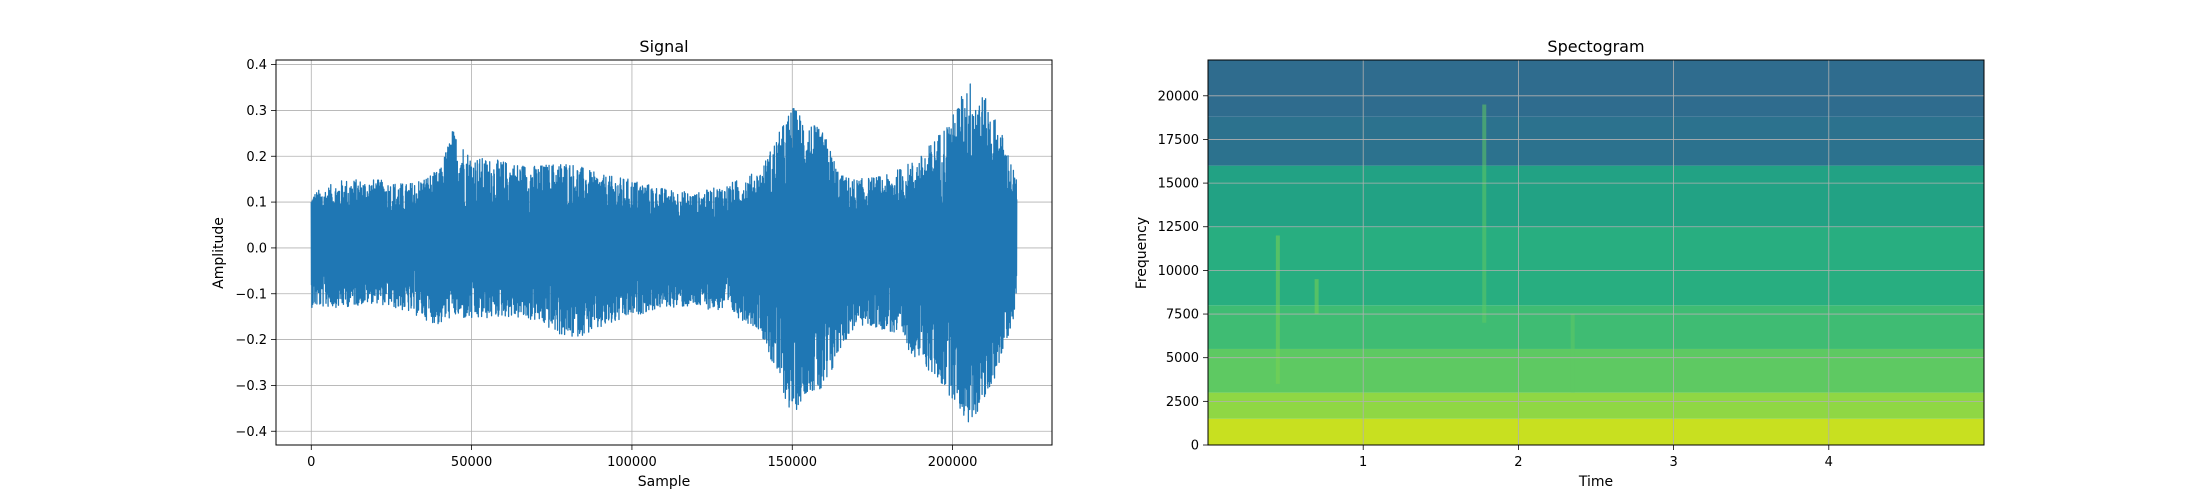 Image resolution: width=2200 pixels, height=500 pixels. Describe the element at coordinates (664, 482) in the screenshot. I see `signal-x-label: Sample` at that location.